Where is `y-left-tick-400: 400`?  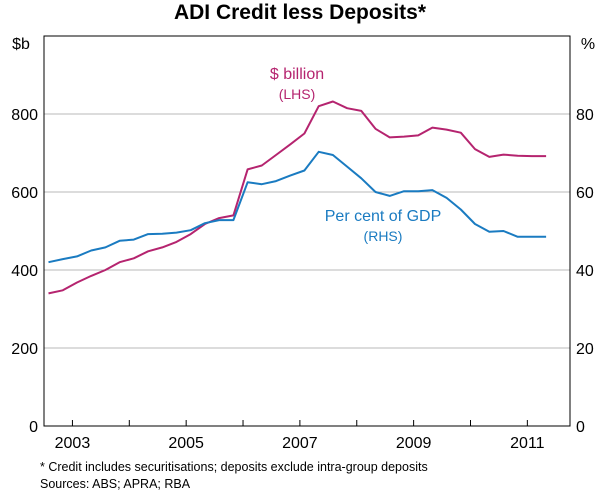 y-left-tick-400: 400 is located at coordinates (24, 271).